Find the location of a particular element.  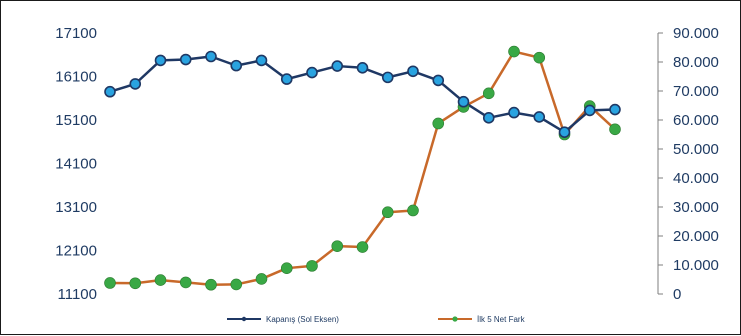

legend: Kapanış (Sol Eksen) İlk 5 Net Fark is located at coordinates (376, 319).